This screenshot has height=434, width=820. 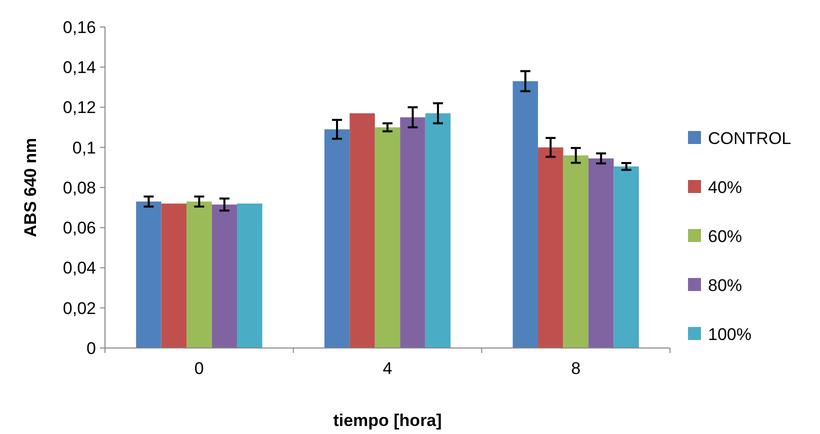 What do you see at coordinates (750, 138) in the screenshot?
I see `legend-label: CONTROL` at bounding box center [750, 138].